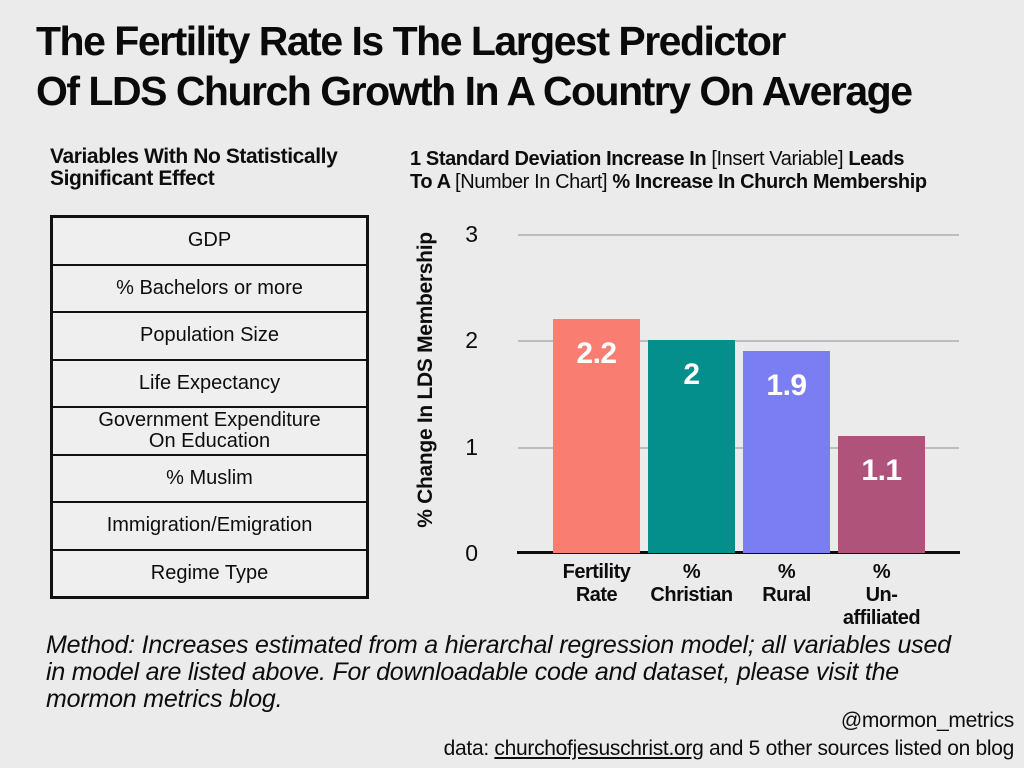  Describe the element at coordinates (858, 748) in the screenshot. I see `data-source-suffix: and 5 other sources listed on blog` at that location.